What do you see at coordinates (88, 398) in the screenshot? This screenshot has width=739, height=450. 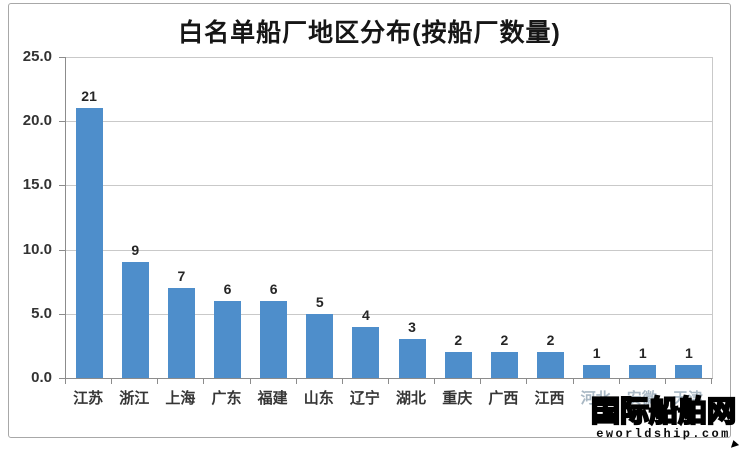 I see `x-category-label: 江苏` at bounding box center [88, 398].